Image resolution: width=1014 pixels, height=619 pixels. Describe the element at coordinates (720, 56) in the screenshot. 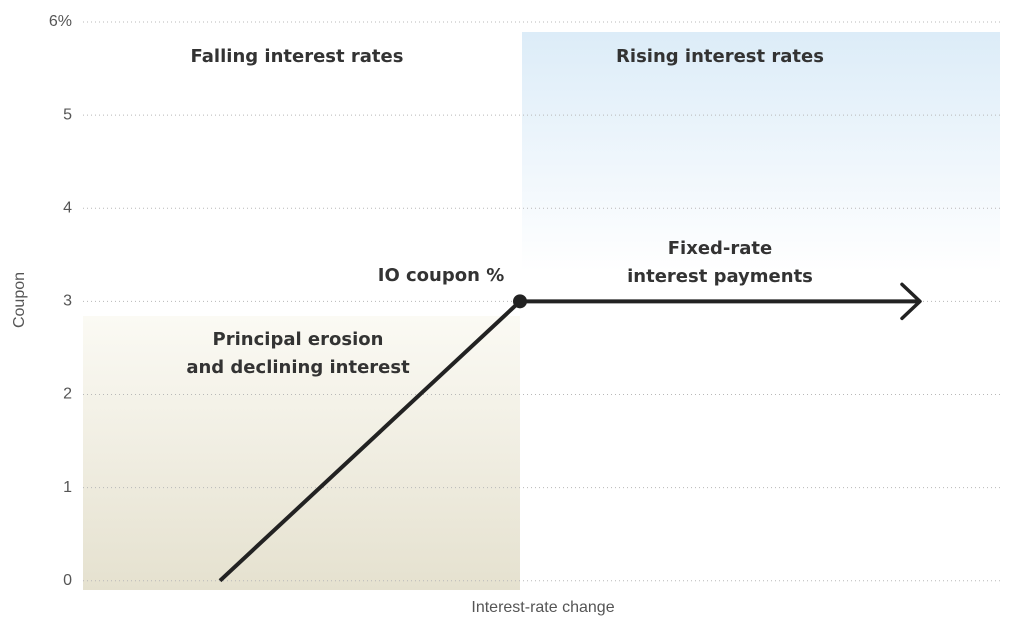

I see `annotation: Rising interest rates` at that location.